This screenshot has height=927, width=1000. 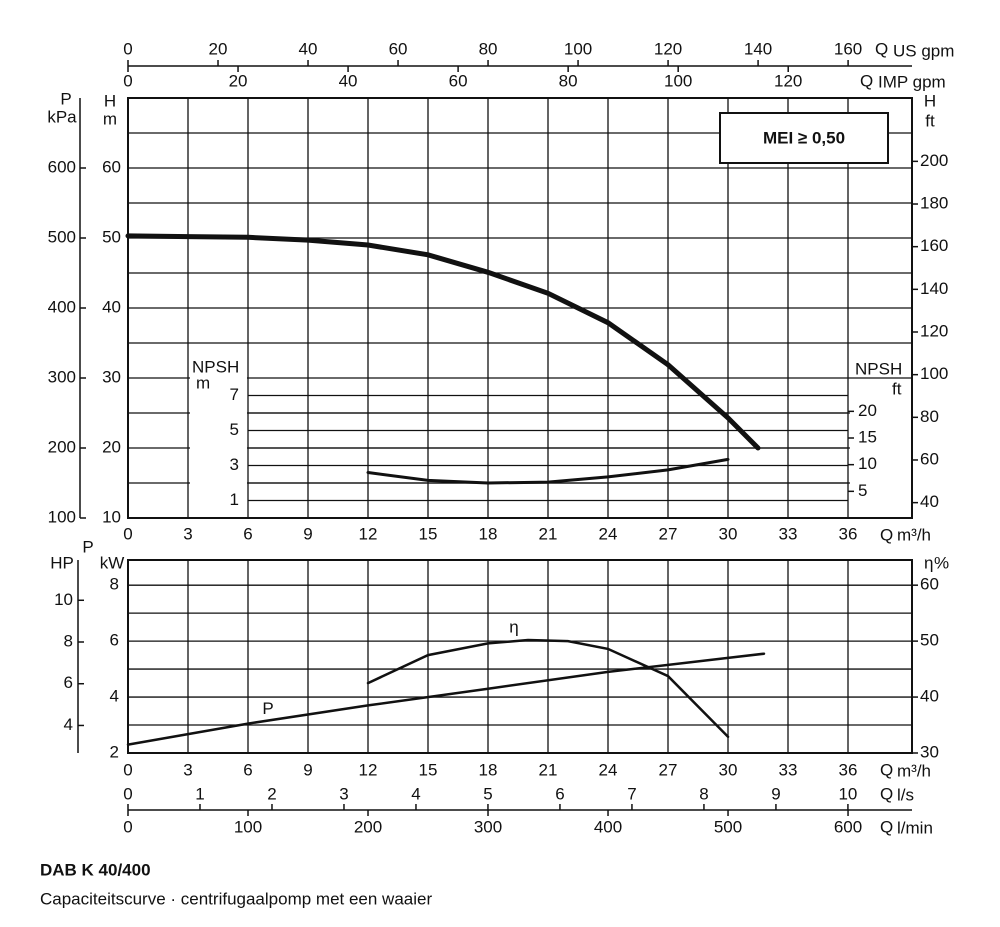 I want to click on y-axis-unit: kW, so click(x=112, y=562).